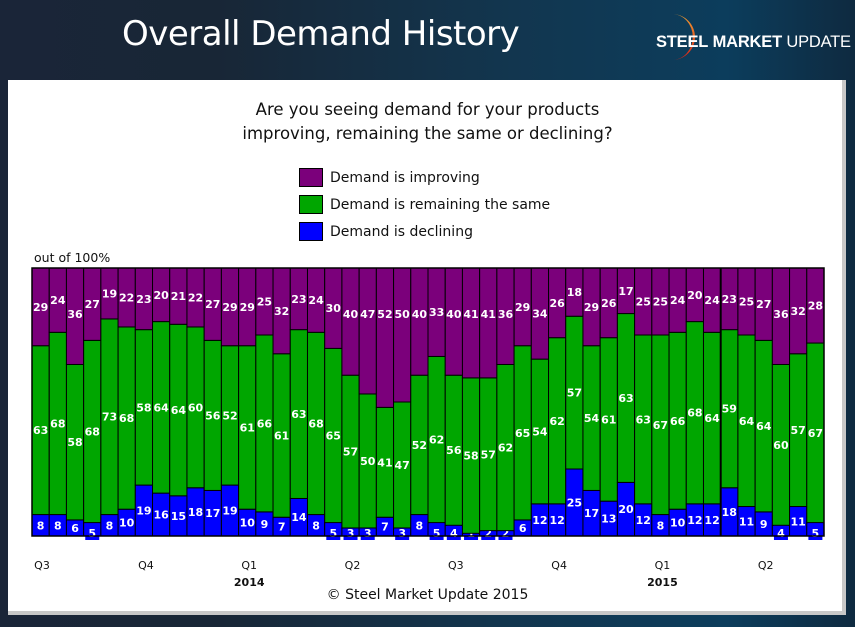 The height and width of the screenshot is (627, 855). What do you see at coordinates (419, 445) in the screenshot?
I see `data-label-same: 52` at bounding box center [419, 445].